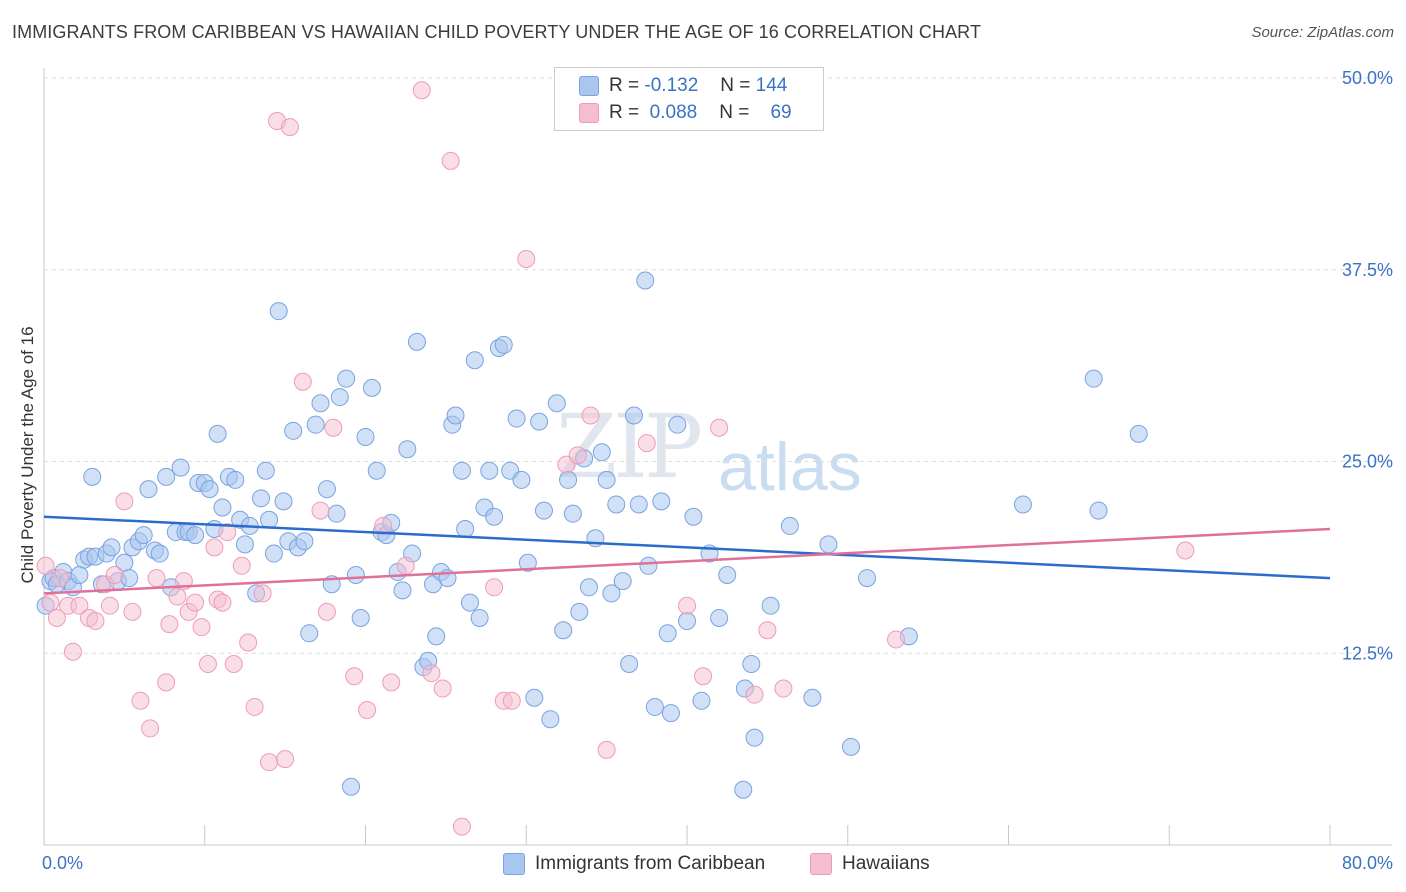 The height and width of the screenshot is (892, 1406). I want to click on y-tick-label: 50.0%, so click(1367, 78).